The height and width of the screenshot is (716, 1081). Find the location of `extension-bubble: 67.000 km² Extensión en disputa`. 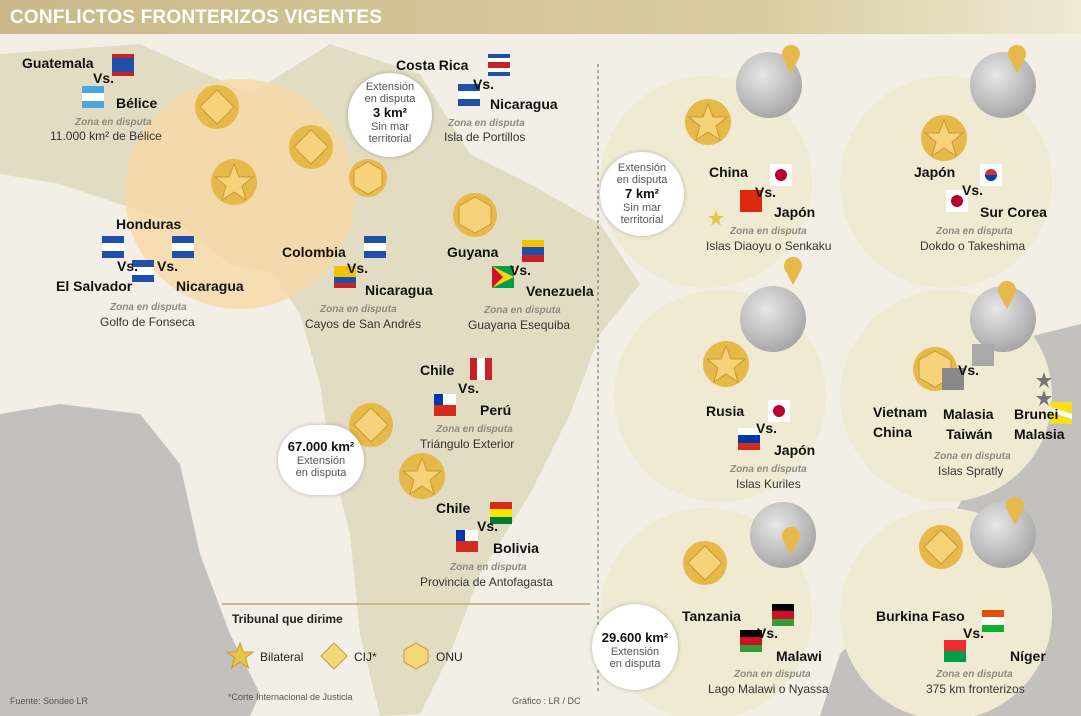

extension-bubble: 67.000 km² Extensión en disputa is located at coordinates (321, 460).